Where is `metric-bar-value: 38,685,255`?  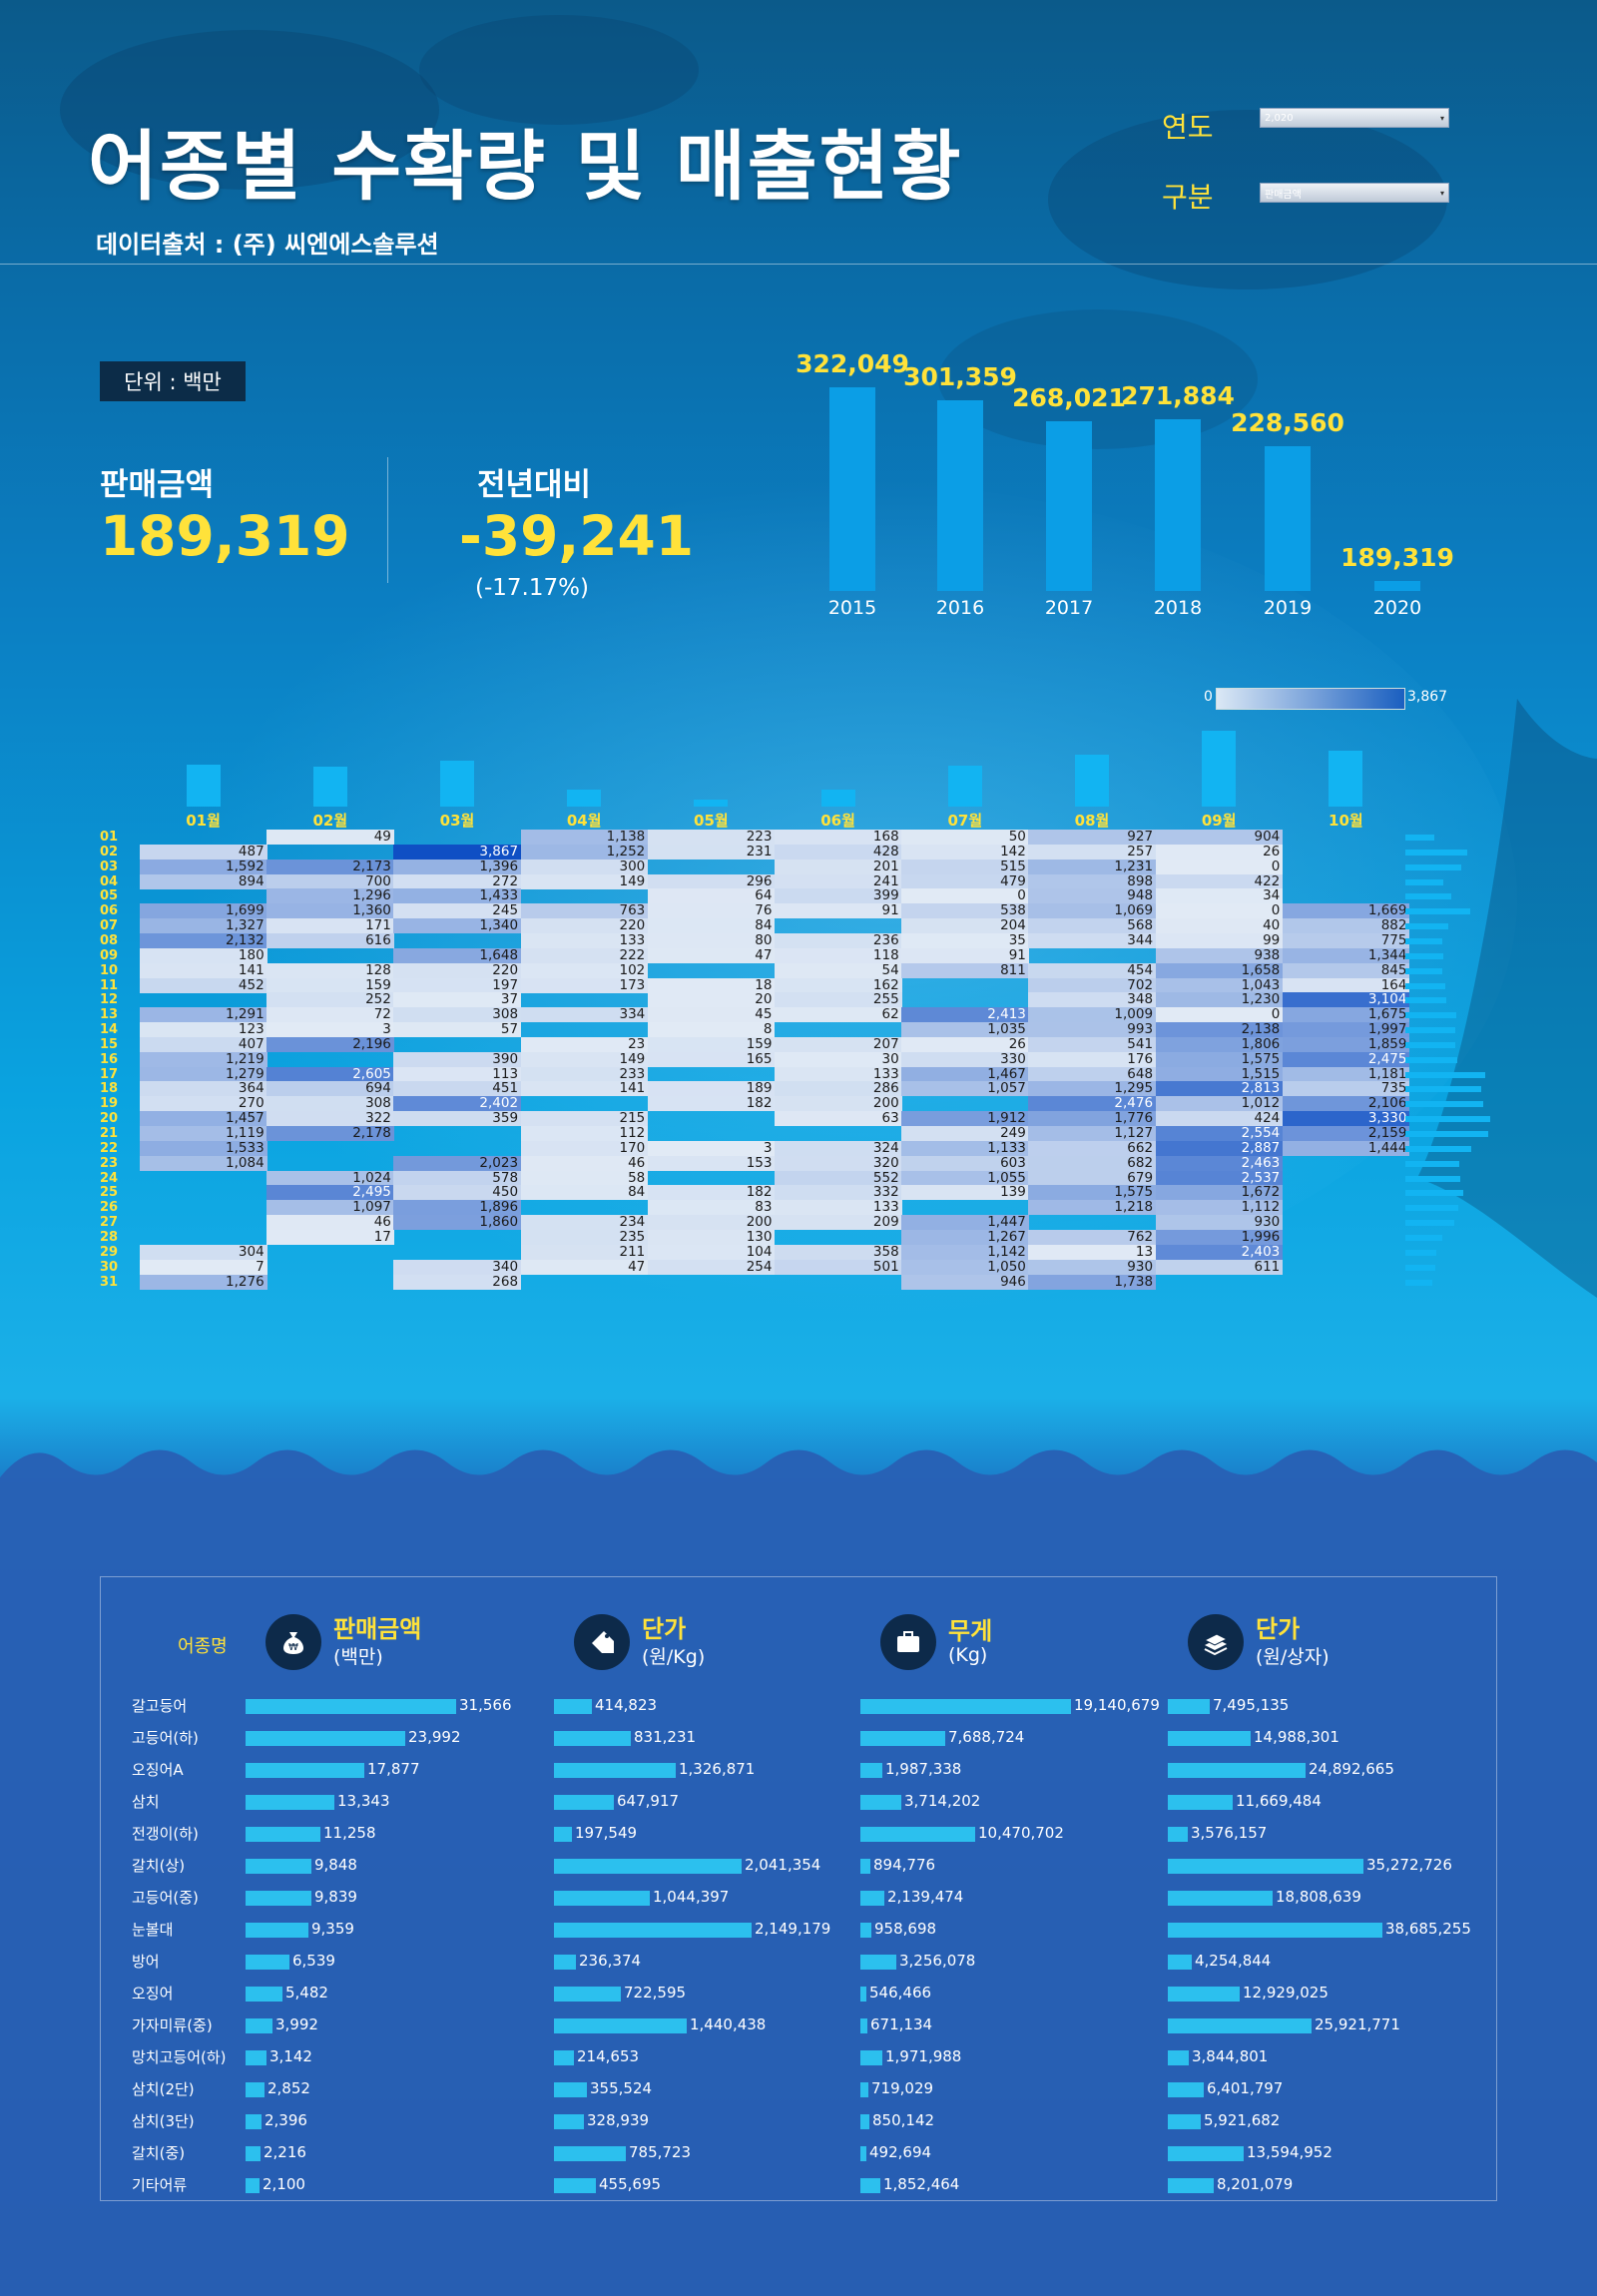 metric-bar-value: 38,685,255 is located at coordinates (1428, 1929).